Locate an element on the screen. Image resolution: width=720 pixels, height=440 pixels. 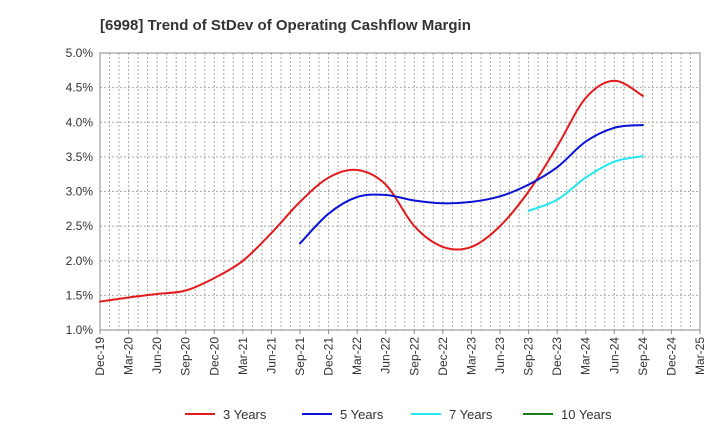
x-tick-label: Dec-23 is located at coordinates (557, 356).